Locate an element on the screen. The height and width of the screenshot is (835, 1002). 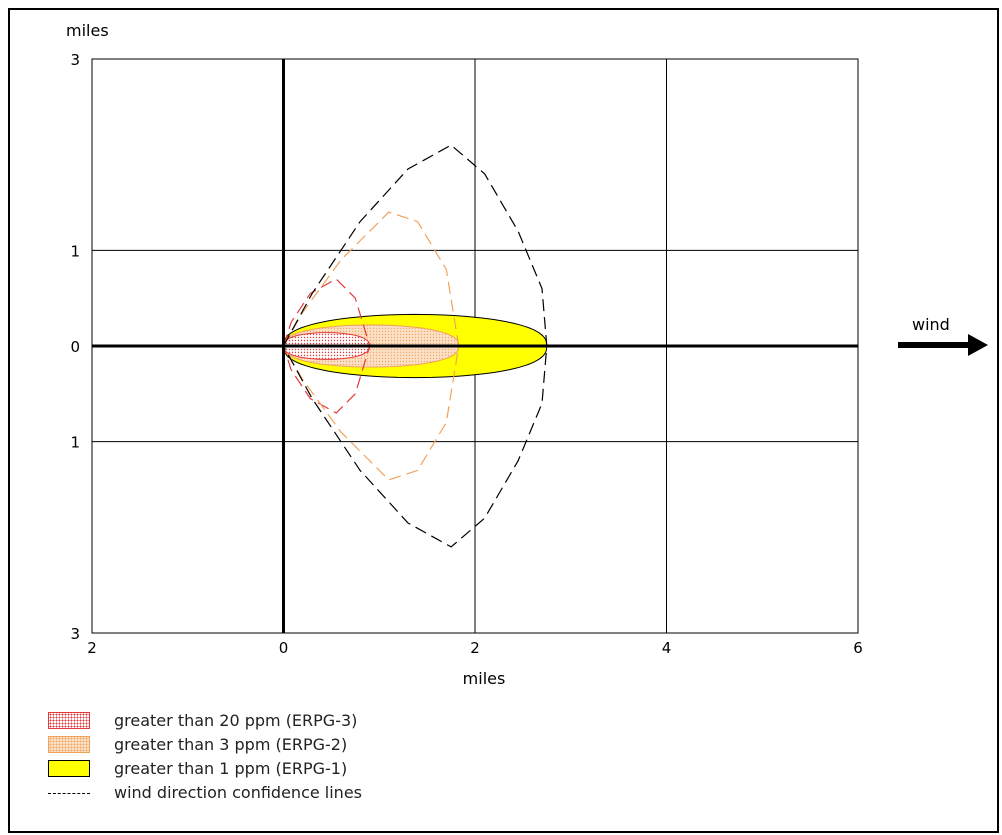
x-axis-title: miles is located at coordinates (484, 678).